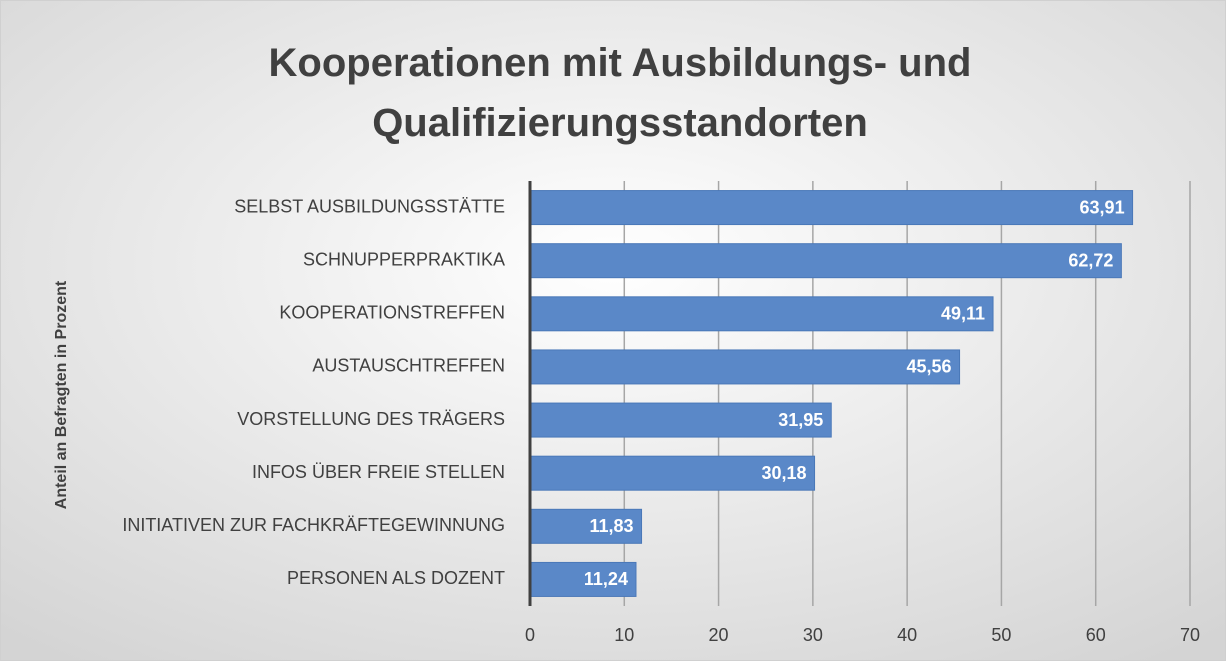  What do you see at coordinates (800, 420) in the screenshot?
I see `value-label: 31,95` at bounding box center [800, 420].